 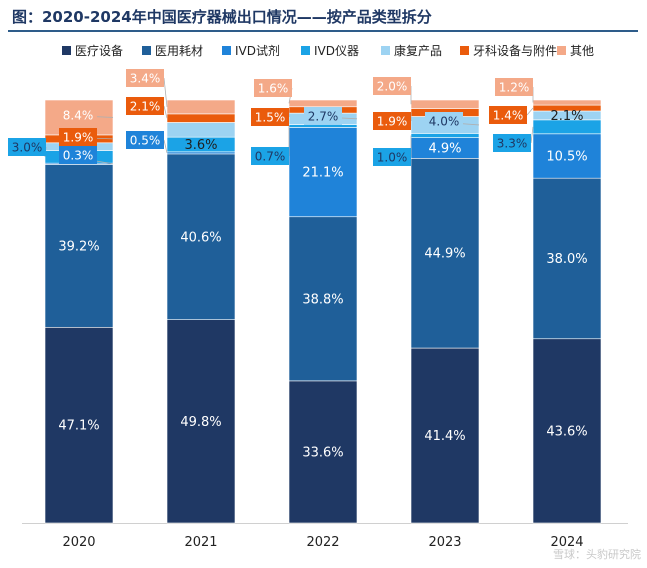 I want to click on title-divider, so click(x=323, y=31).